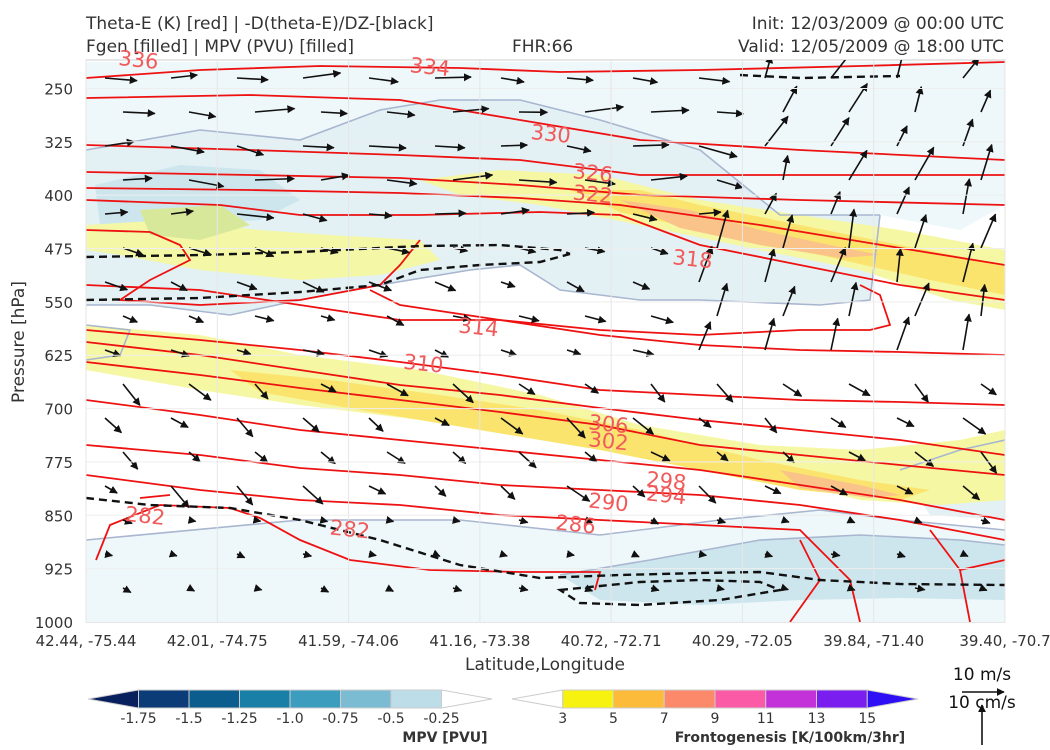 This screenshot has height=750, width=1050. I want to click on mpv-colorbar: -1.75 -1.5 -1.25 -1.0 -0.75 -0.5 -0.25, so click(290, 708).